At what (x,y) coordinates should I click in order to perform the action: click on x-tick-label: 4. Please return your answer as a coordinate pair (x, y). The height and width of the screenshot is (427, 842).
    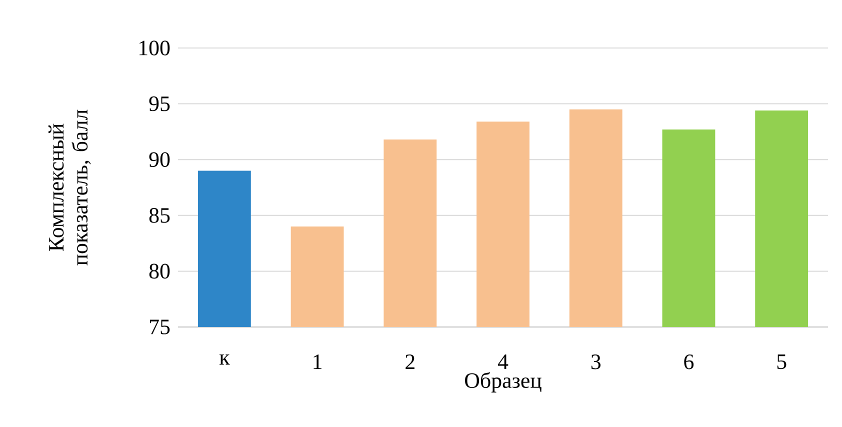
    Looking at the image, I should click on (503, 361).